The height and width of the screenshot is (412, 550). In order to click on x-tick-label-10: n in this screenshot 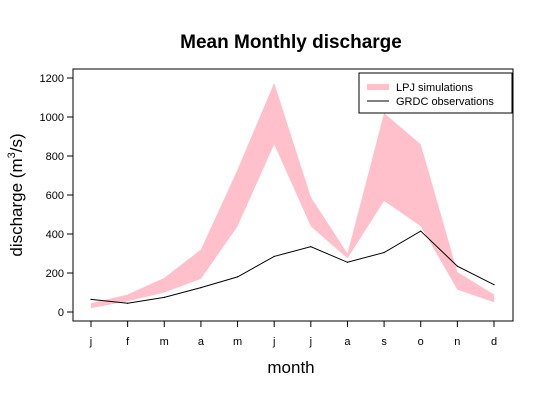, I will do `click(457, 342)`.